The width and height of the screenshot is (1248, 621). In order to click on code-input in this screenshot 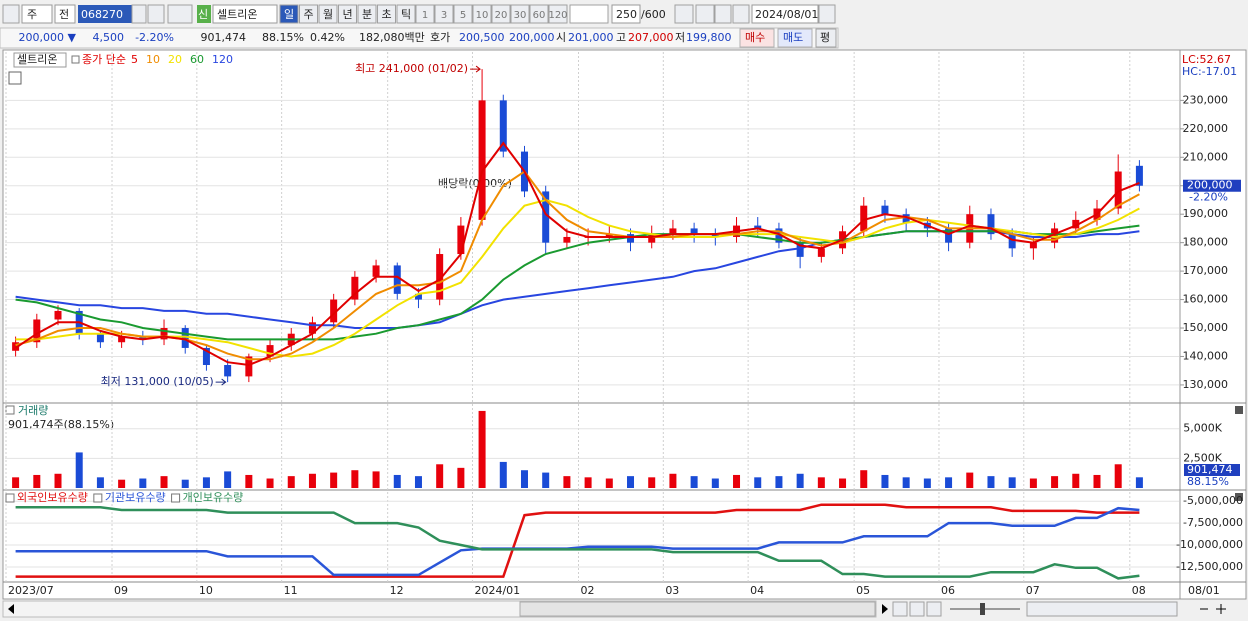, I will do `click(105, 14)`.